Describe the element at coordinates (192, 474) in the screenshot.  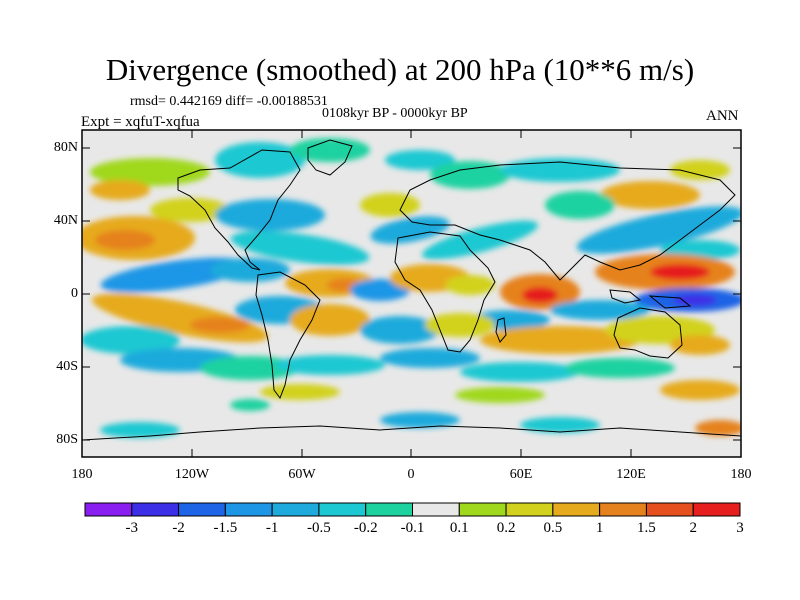
I see `x-label-120w: 120W` at that location.